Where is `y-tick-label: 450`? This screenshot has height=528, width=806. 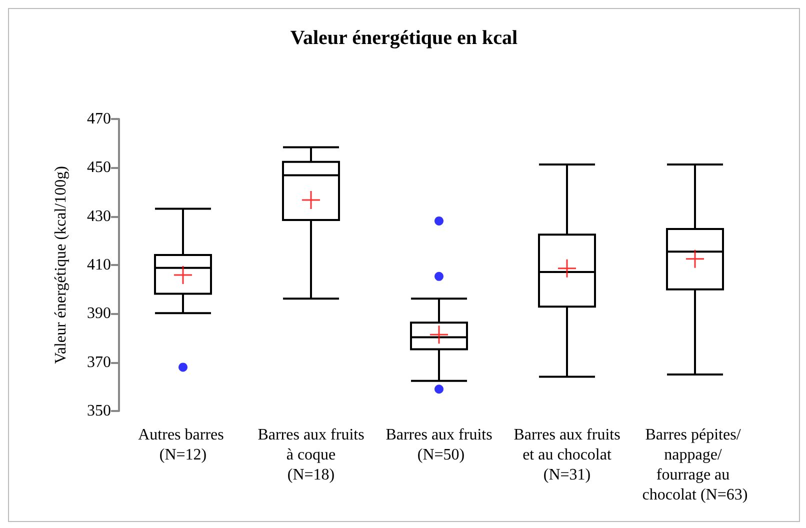
y-tick-label: 450 is located at coordinates (99, 167).